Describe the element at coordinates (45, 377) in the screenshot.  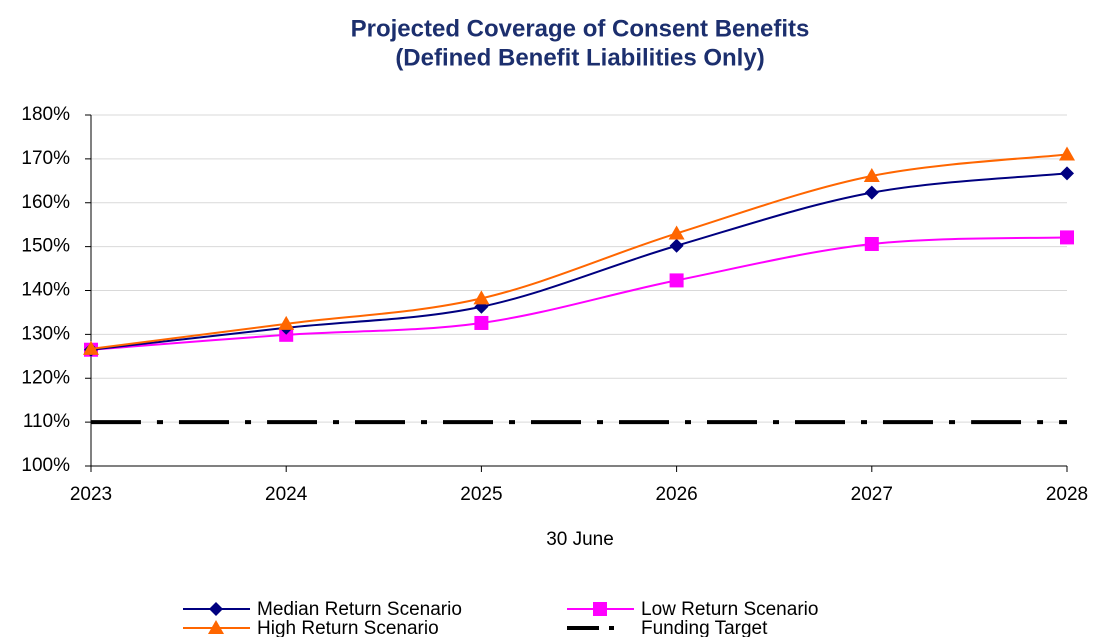
I see `y-tick-label: 120%` at that location.